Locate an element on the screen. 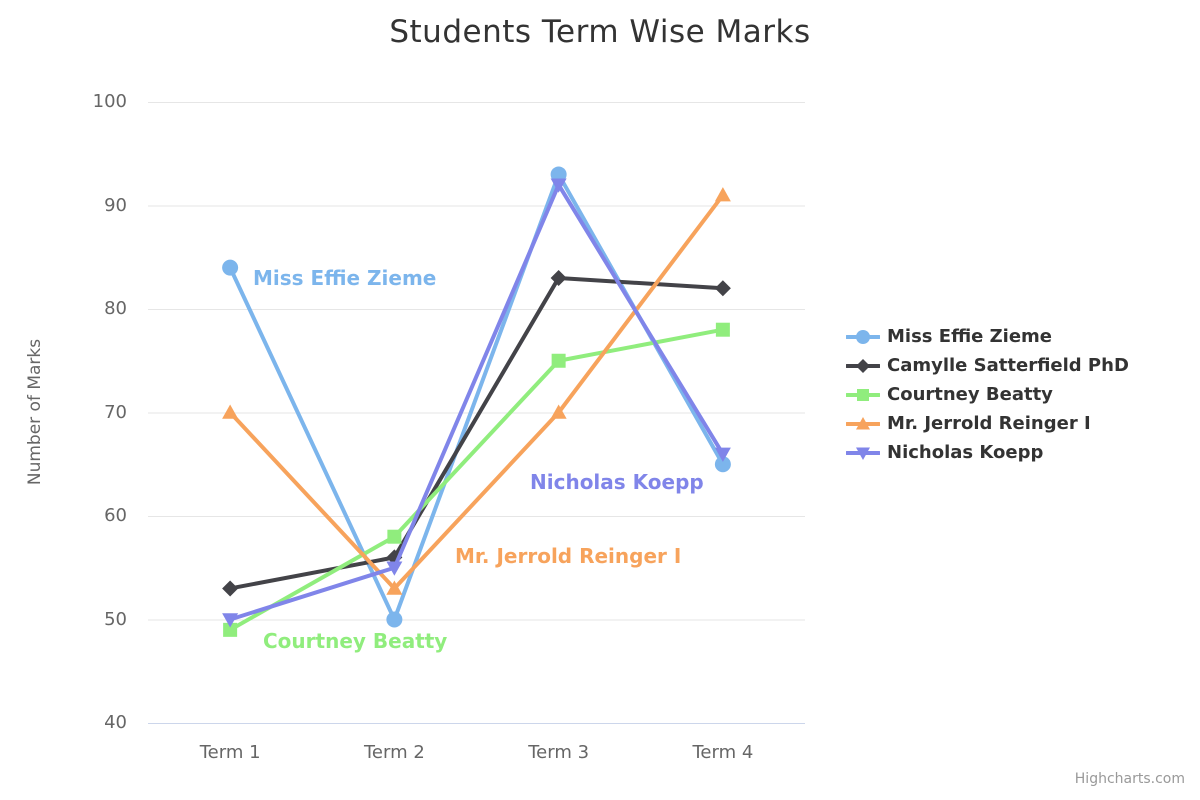 This screenshot has height=800, width=1200. diamond-legend-icon is located at coordinates (863, 365).